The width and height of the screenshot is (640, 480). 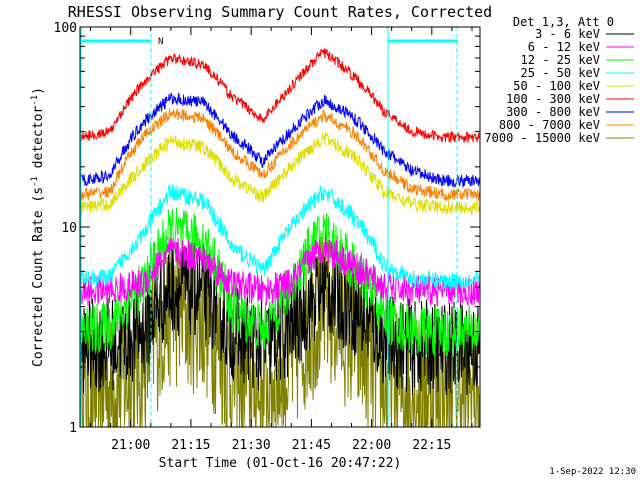 I want to click on x-tick-label: 21:15, so click(x=190, y=445).